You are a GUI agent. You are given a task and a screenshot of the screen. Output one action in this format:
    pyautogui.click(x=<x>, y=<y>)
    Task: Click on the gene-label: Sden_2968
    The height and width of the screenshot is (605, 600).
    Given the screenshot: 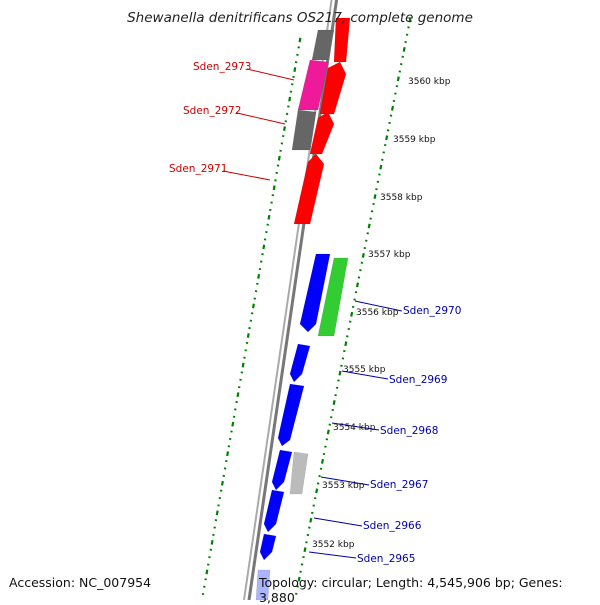 What is the action you would take?
    pyautogui.click(x=409, y=431)
    